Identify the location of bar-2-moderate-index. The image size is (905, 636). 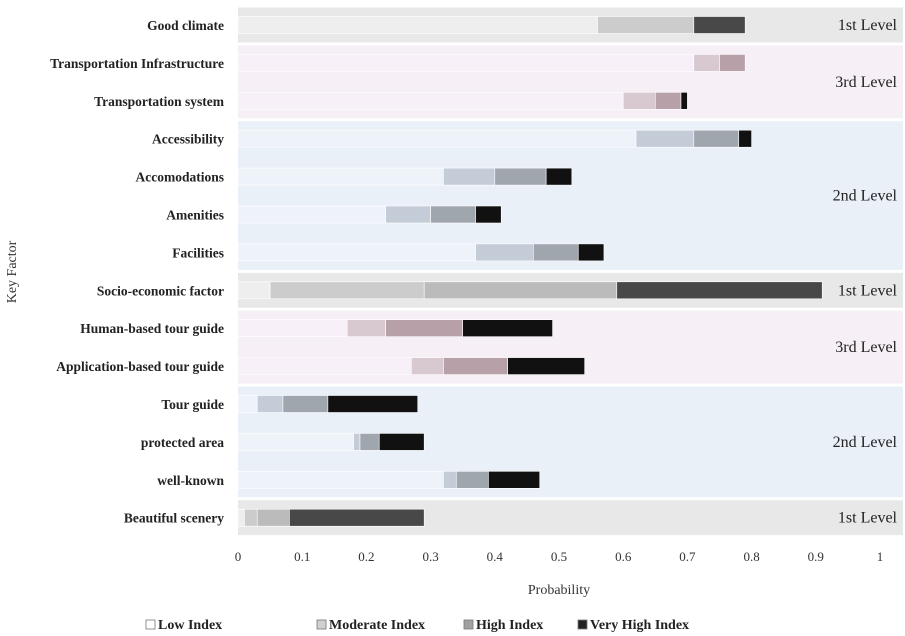
(706, 63).